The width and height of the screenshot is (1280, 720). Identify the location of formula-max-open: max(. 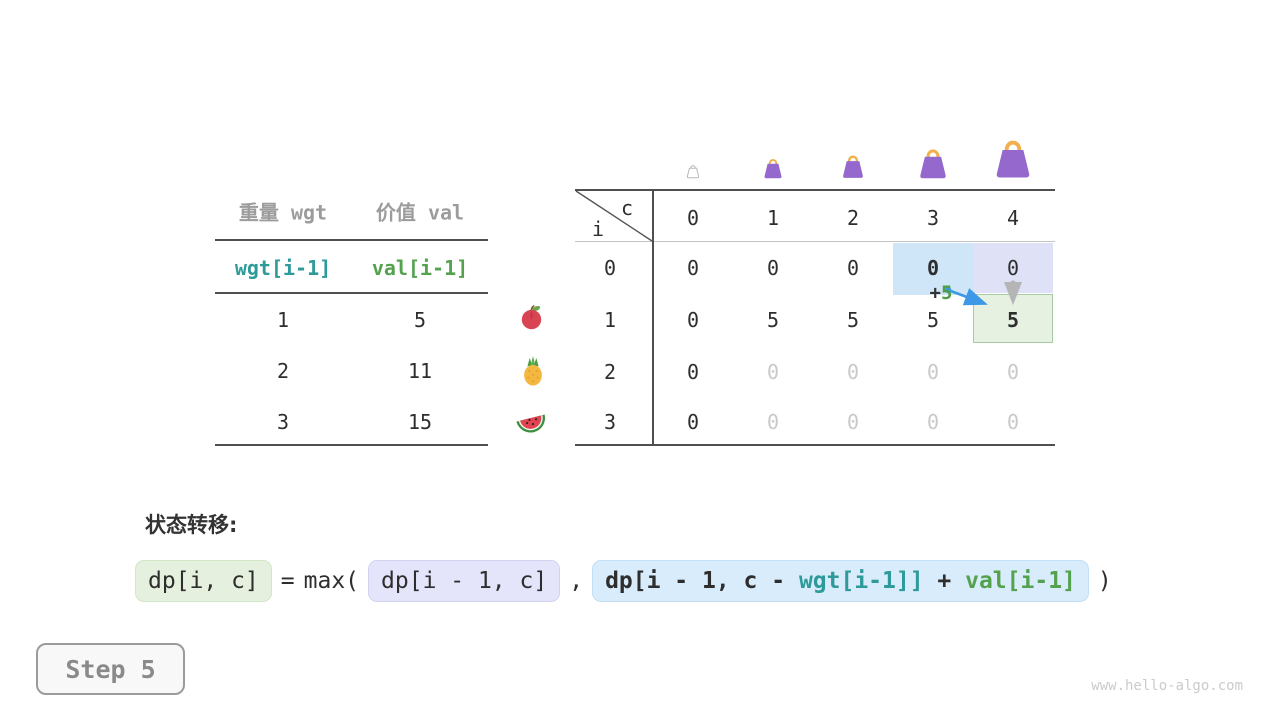
(331, 581).